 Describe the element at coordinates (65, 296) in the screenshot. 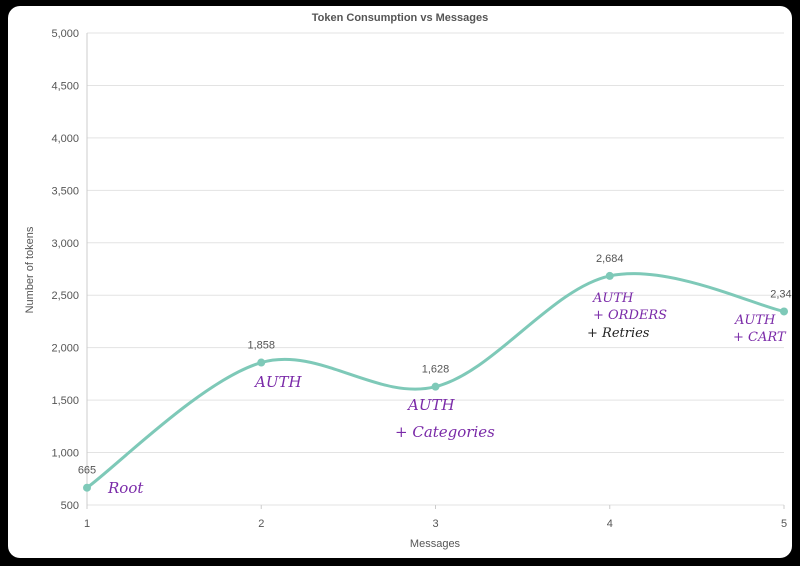

I see `y-tick-label: 2,500` at that location.